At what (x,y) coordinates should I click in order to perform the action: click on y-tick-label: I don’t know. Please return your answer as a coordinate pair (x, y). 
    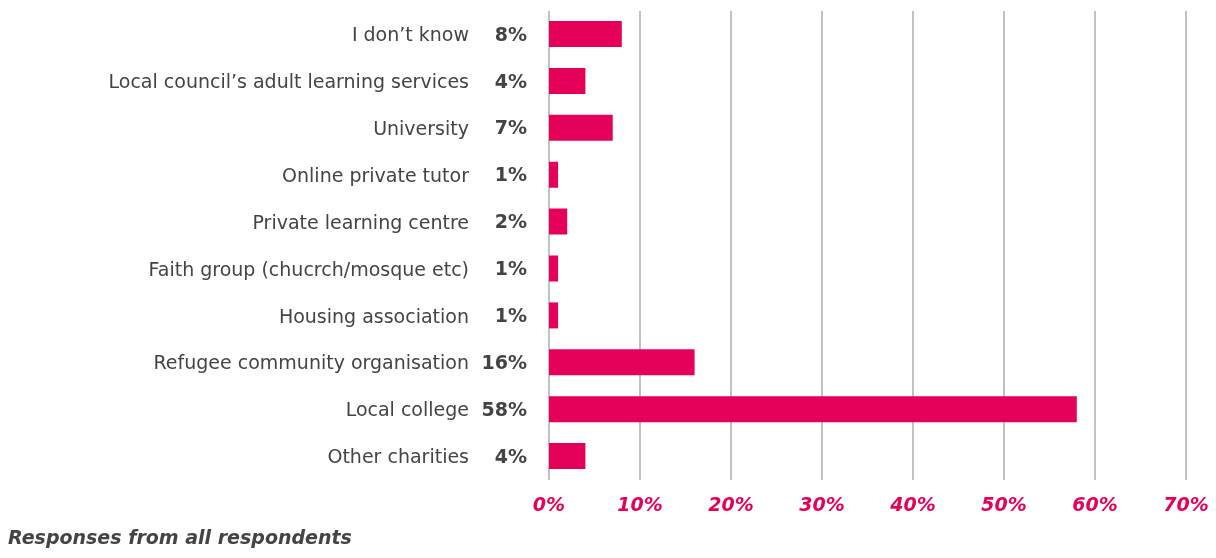
    Looking at the image, I should click on (410, 34).